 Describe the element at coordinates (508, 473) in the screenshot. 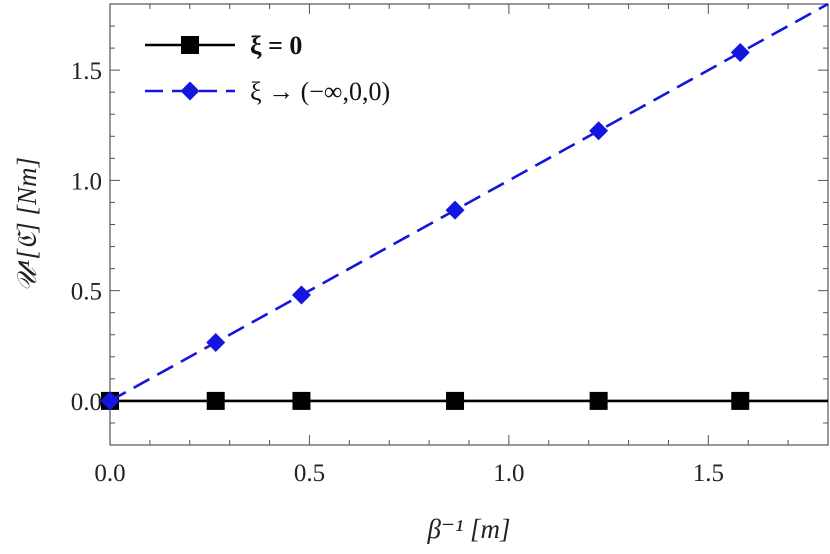

I see `x-tick-label: 1.0` at that location.